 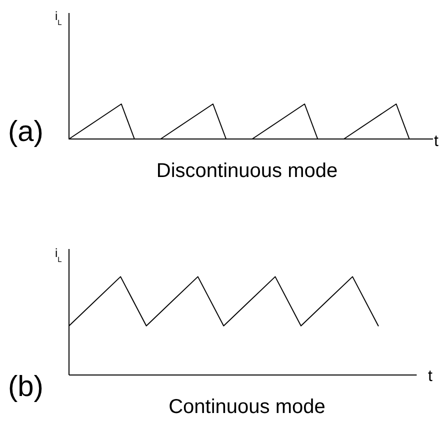 What do you see at coordinates (247, 407) in the screenshot?
I see `text: Continuous mode` at bounding box center [247, 407].